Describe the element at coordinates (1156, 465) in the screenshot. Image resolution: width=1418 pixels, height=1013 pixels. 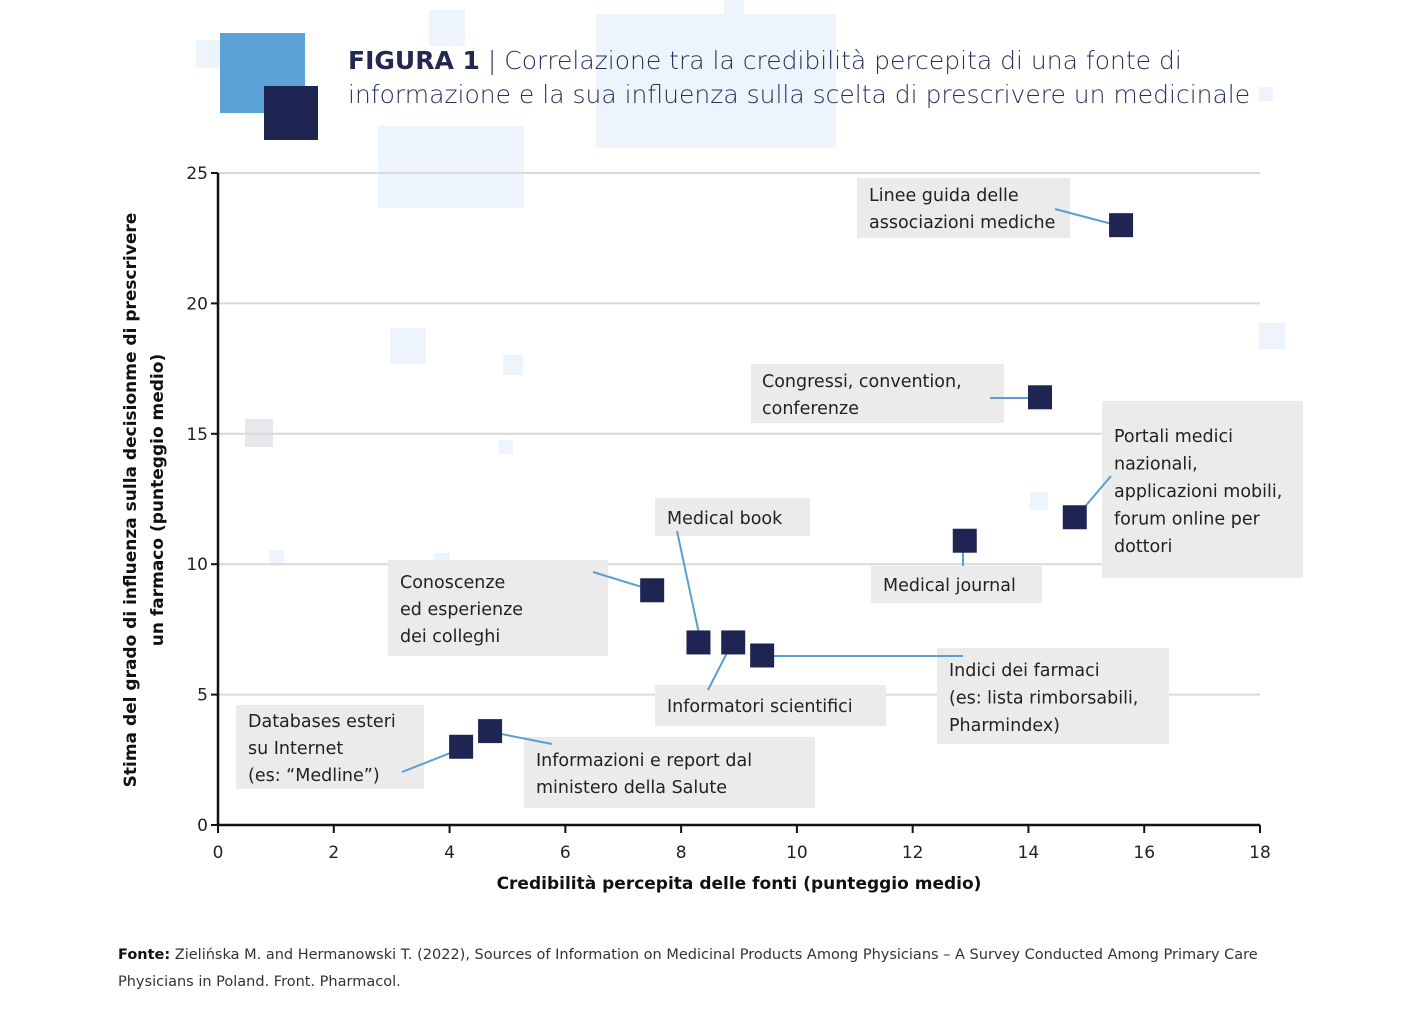
I see `data-label-line: nazionali,` at that location.